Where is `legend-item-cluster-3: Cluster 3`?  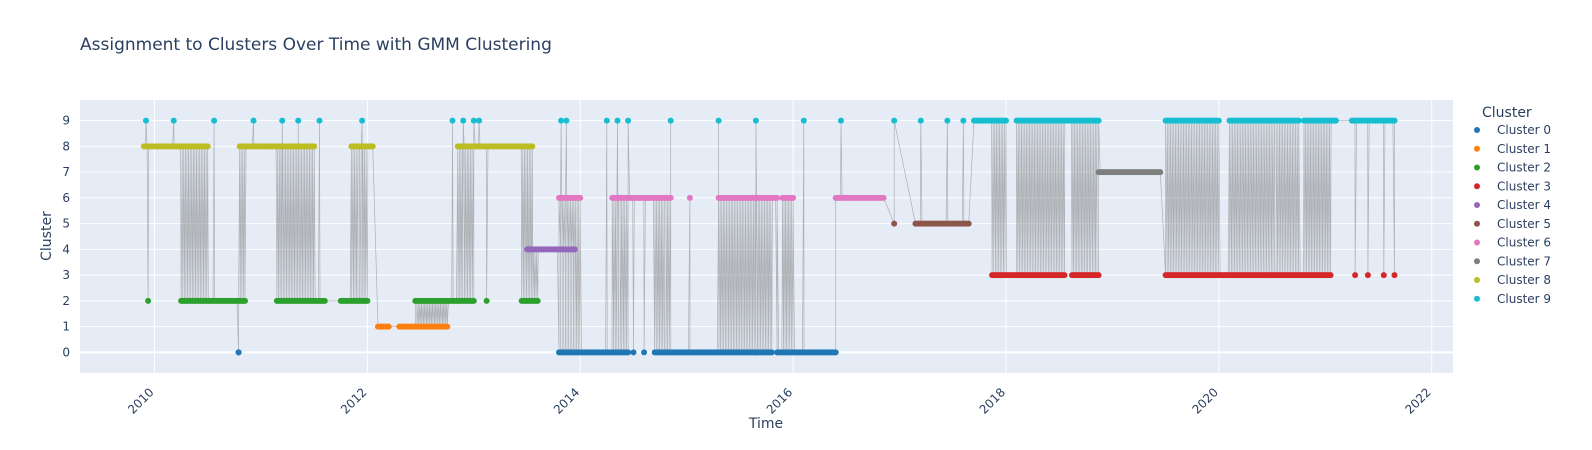
legend-item-cluster-3: Cluster 3 is located at coordinates (1512, 186).